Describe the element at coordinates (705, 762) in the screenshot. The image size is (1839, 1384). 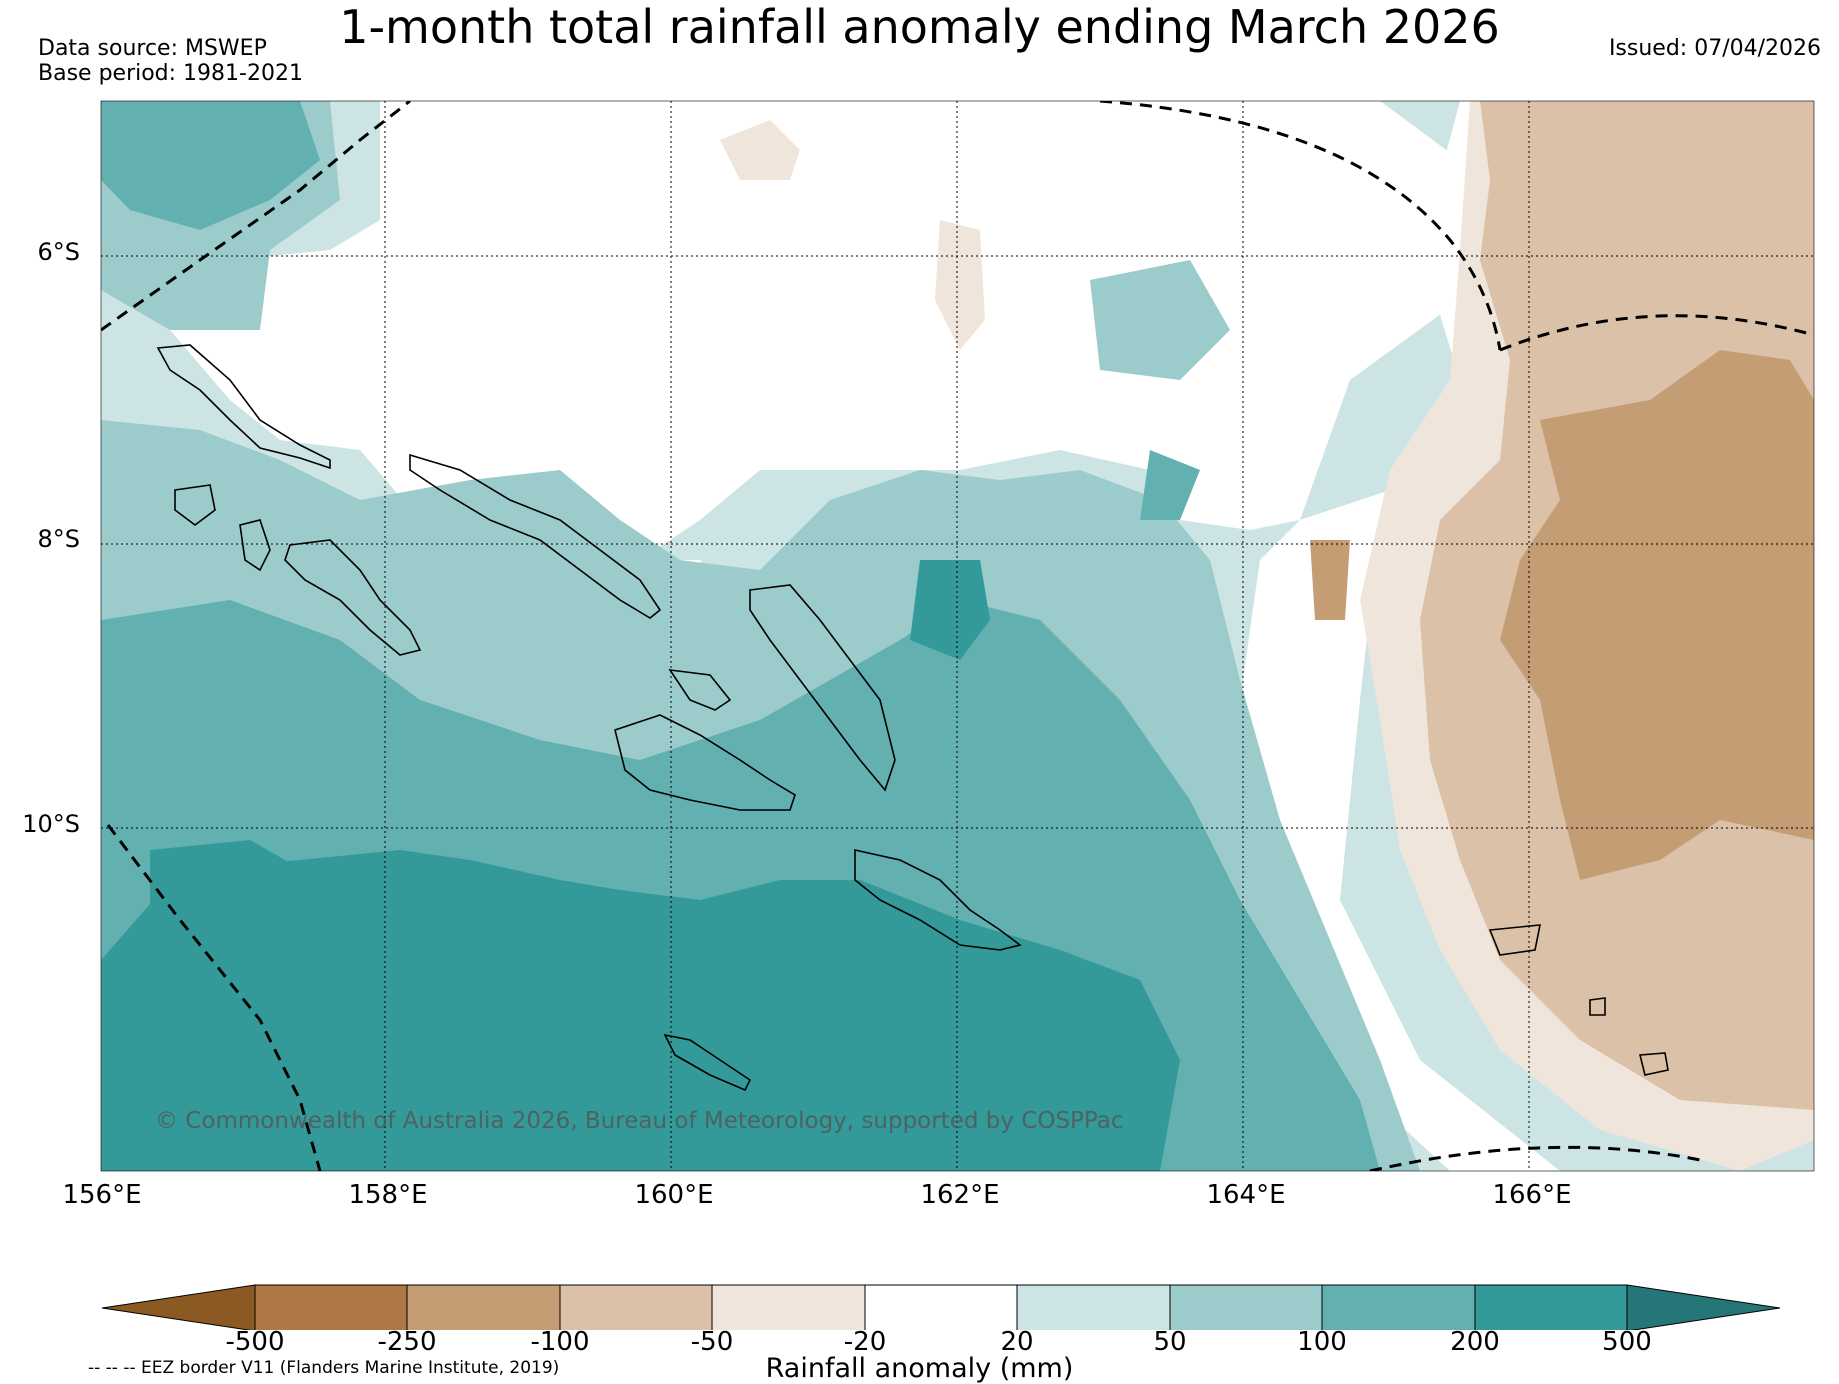
I see `coast-guadalcanal` at that location.